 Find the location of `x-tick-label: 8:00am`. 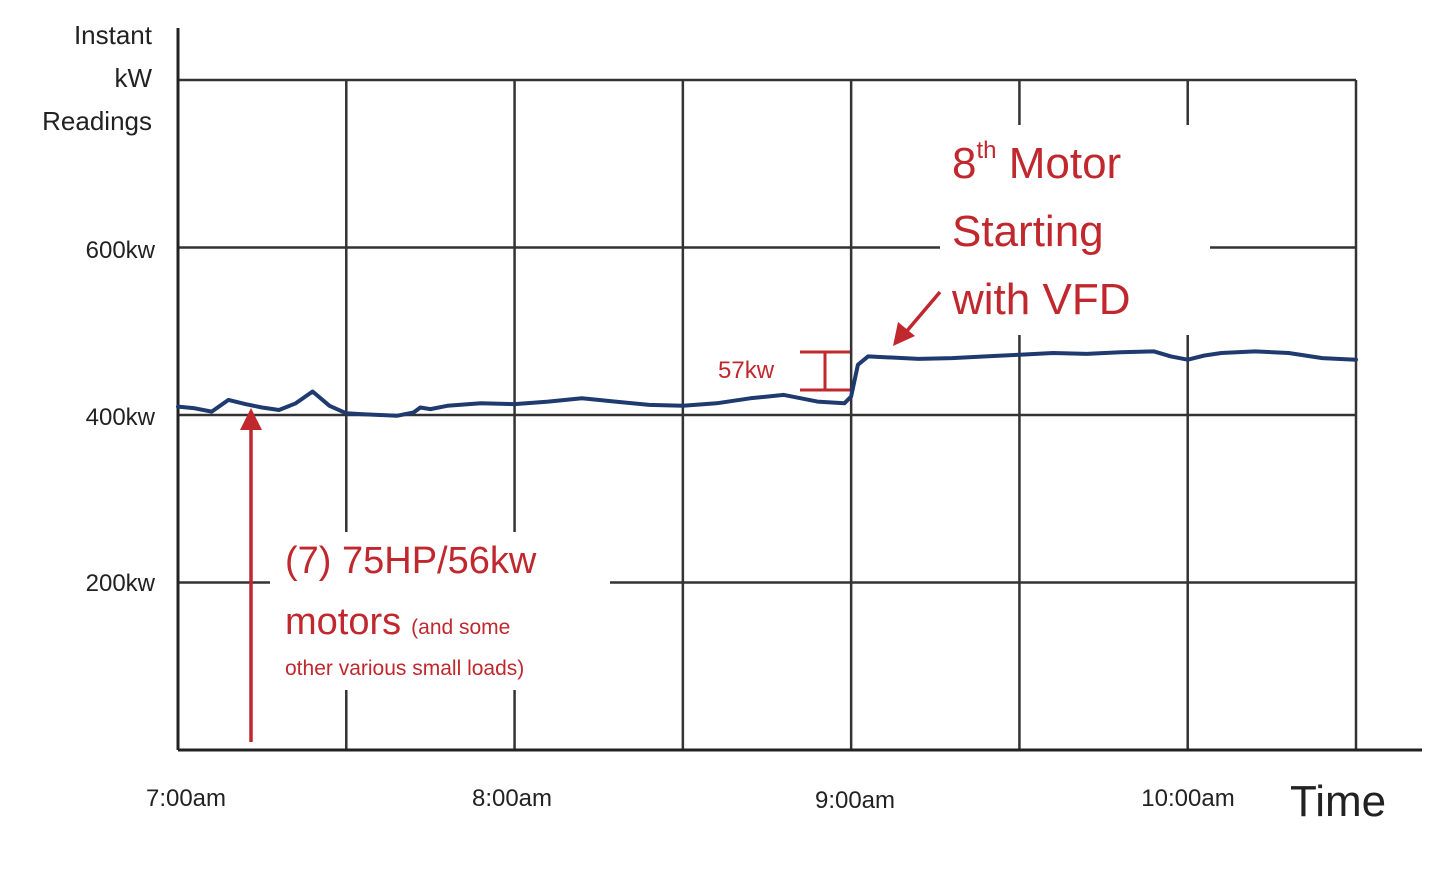

x-tick-label: 8:00am is located at coordinates (512, 798).